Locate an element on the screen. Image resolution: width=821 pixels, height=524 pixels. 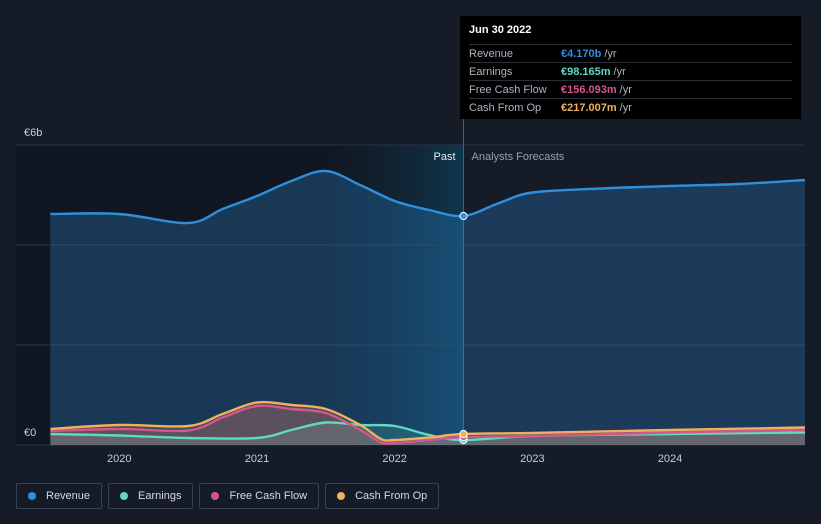
line-cash-from-op is located at coordinates (428, 421).